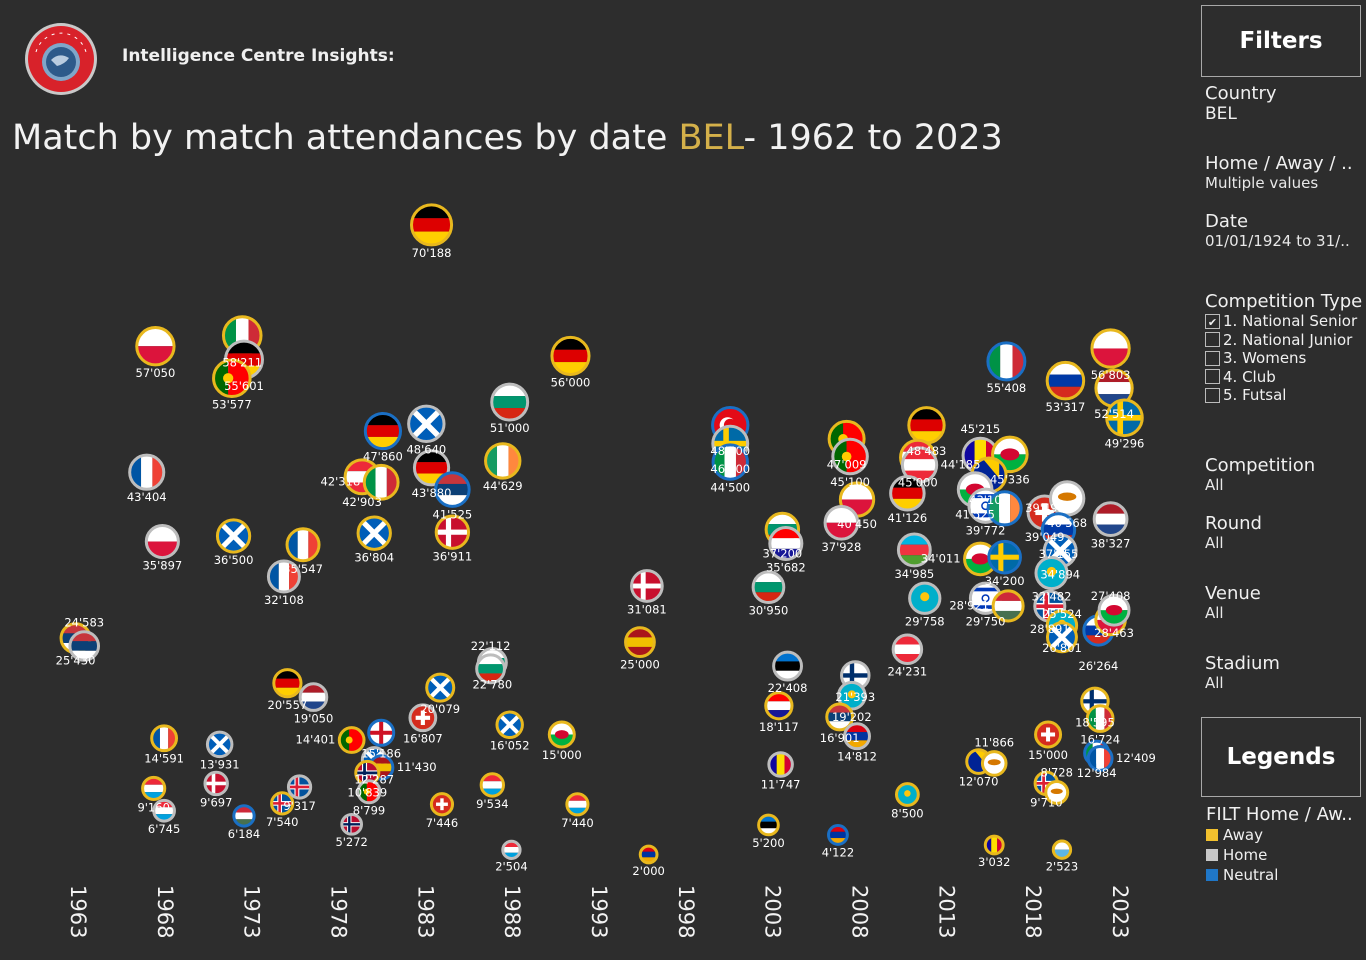 Image resolution: width=1366 pixels, height=960 pixels. What do you see at coordinates (1283, 395) in the screenshot?
I see `competition-type-option: 5. Futsal` at bounding box center [1283, 395].